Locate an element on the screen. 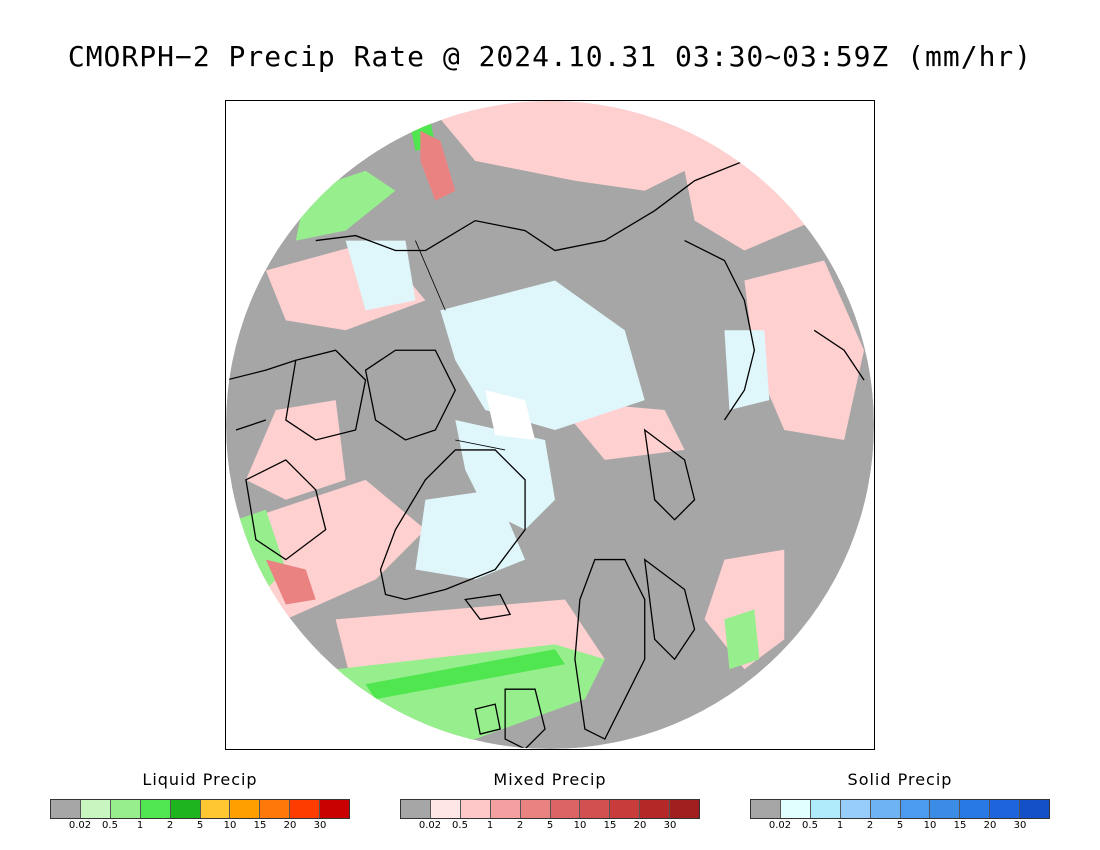  scandinavia-coast is located at coordinates (610, 649).